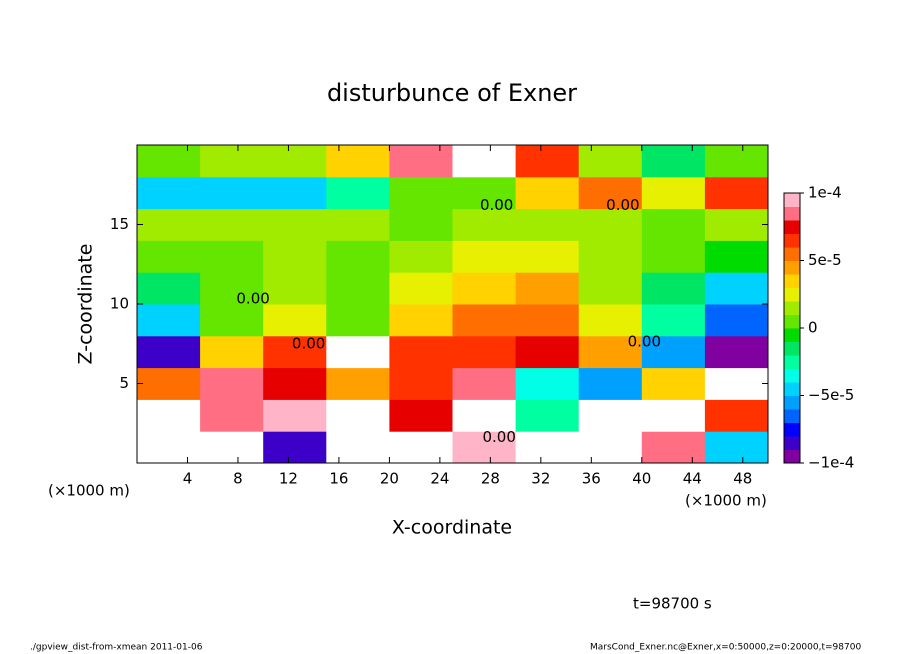 Image resolution: width=904 pixels, height=654 pixels. What do you see at coordinates (831, 463) in the screenshot?
I see `colorbar-tick-label: −1e-4` at bounding box center [831, 463].